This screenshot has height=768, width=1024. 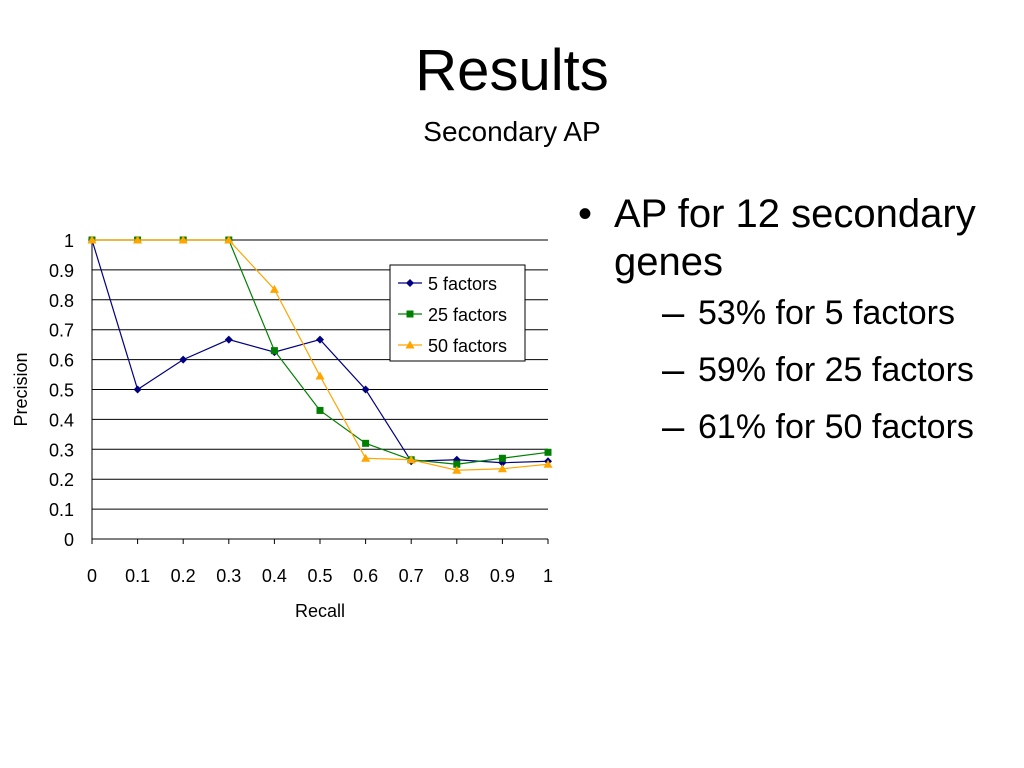 What do you see at coordinates (137, 576) in the screenshot?
I see `x-tick-label: 0.1` at bounding box center [137, 576].